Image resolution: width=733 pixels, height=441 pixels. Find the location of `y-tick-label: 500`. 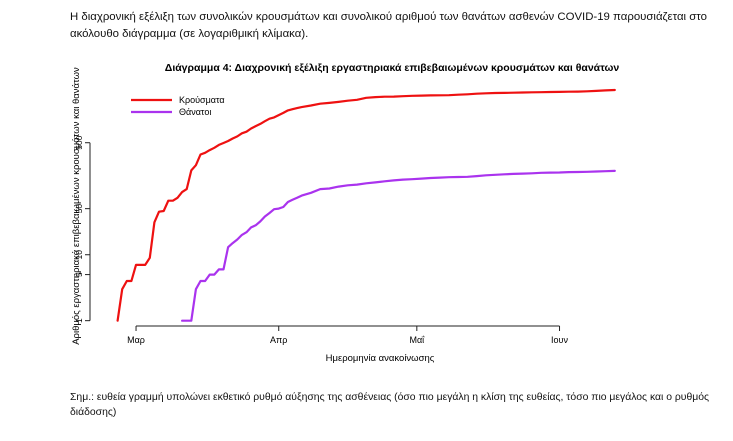

y-tick-label: 500 is located at coordinates (79, 142).